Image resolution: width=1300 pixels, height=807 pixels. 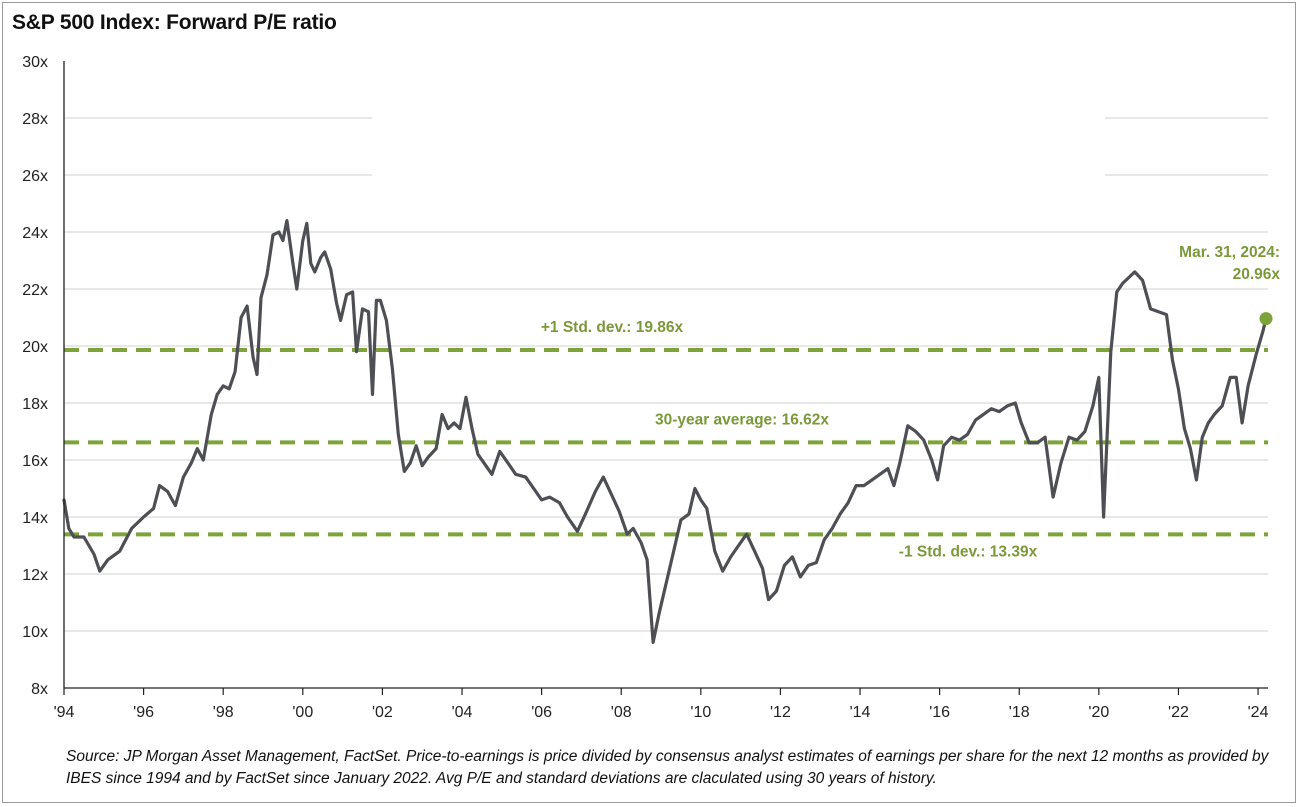 I want to click on y-tick-label: 22x, so click(x=35, y=290).